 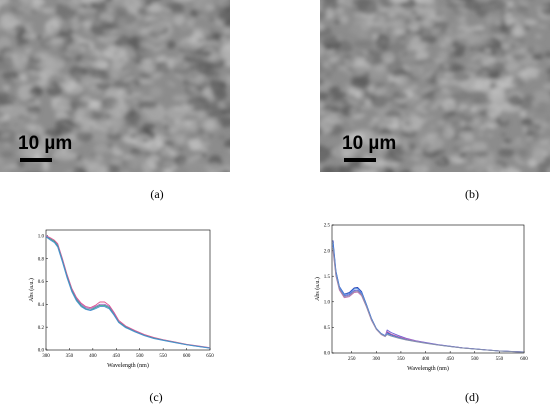 I want to click on caption-c: (c), so click(x=156, y=397).